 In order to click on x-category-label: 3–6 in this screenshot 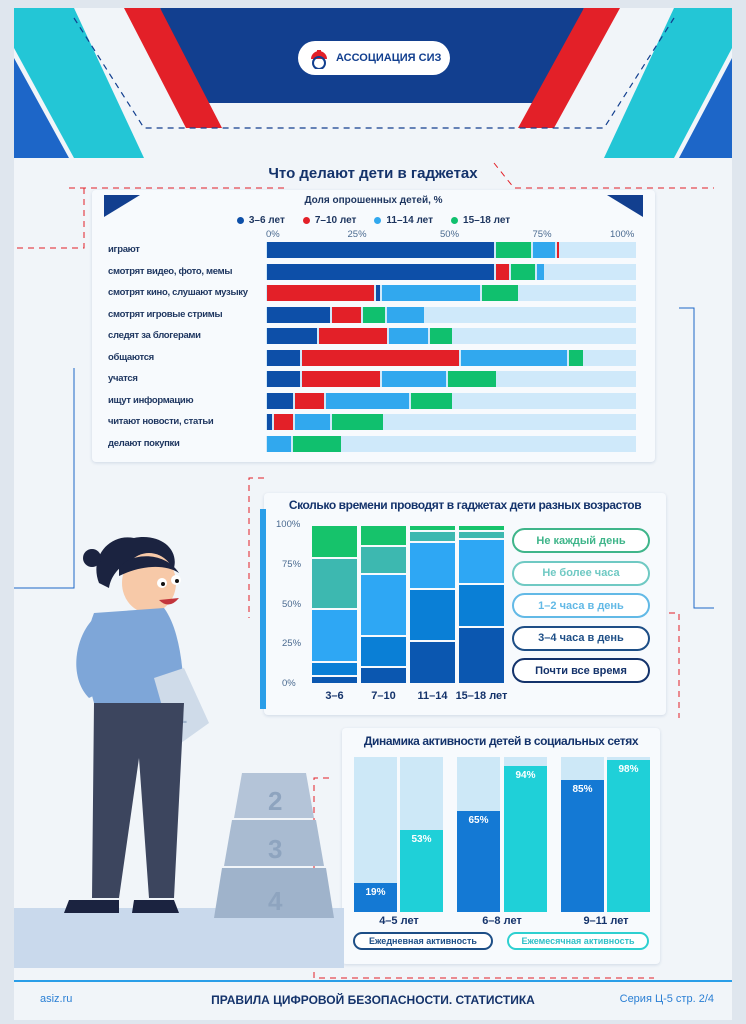, I will do `click(334, 696)`.